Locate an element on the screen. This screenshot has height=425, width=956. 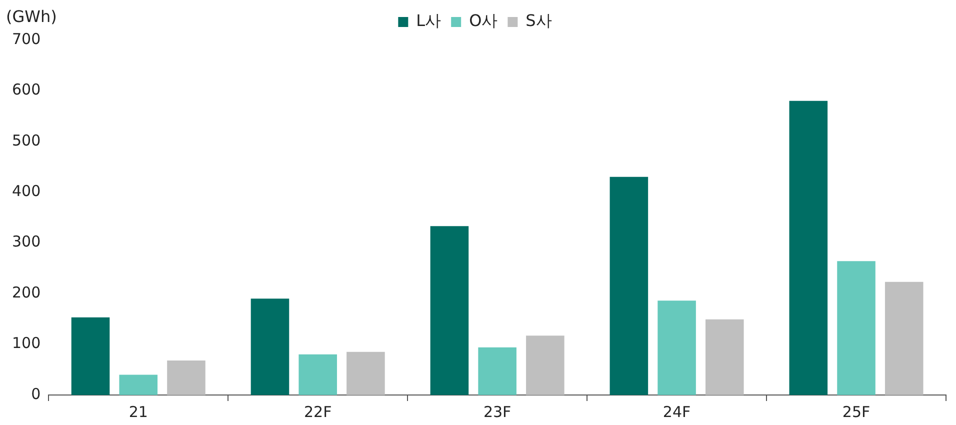
y-tick-label: 600 is located at coordinates (26, 89).